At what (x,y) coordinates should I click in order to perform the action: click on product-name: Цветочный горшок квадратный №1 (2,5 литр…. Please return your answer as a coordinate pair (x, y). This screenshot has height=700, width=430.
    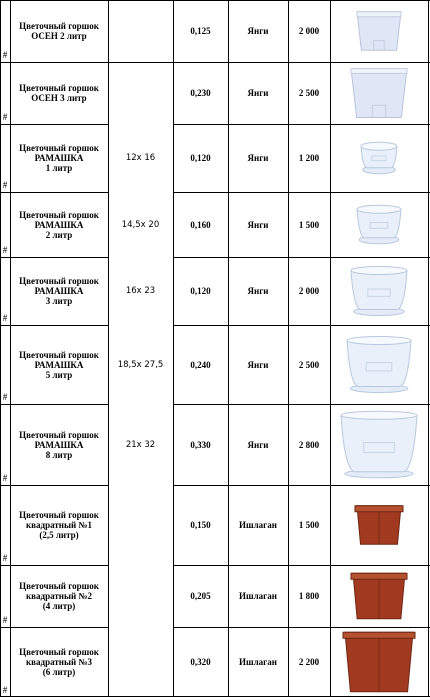
    Looking at the image, I should click on (59, 525).